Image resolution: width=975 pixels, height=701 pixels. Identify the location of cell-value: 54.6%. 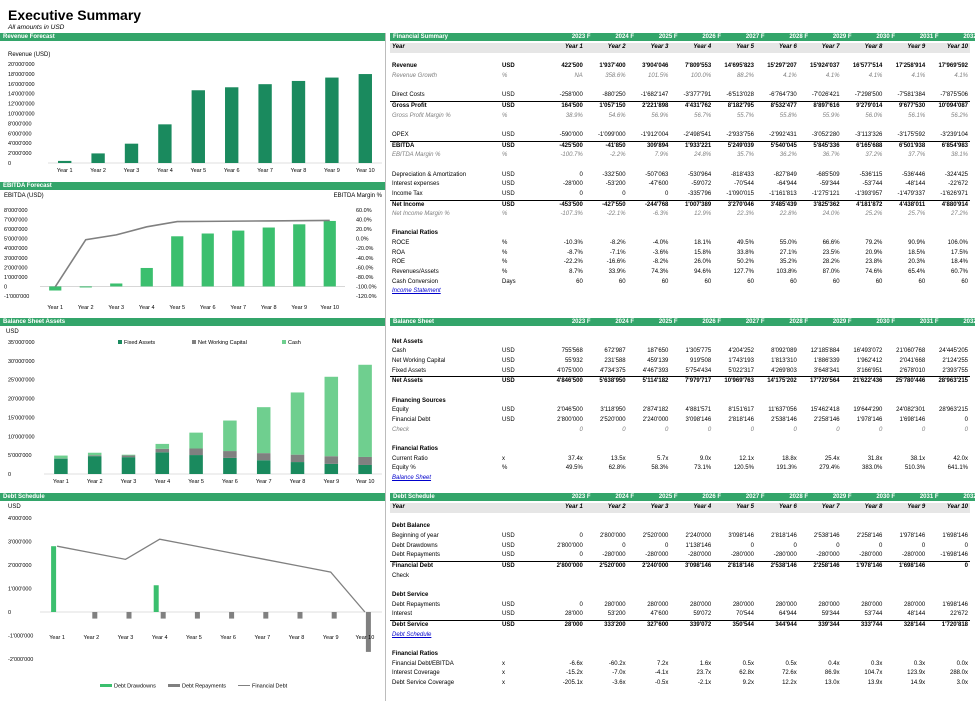
(617, 115).